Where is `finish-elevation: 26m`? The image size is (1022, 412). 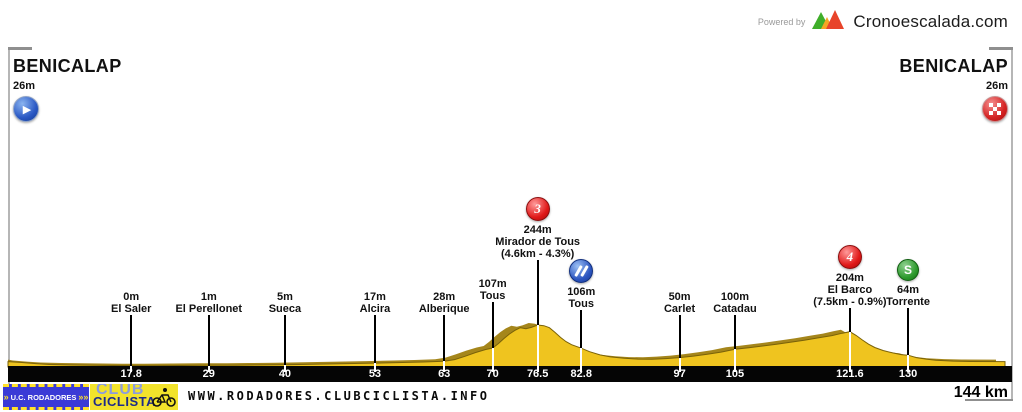 finish-elevation: 26m is located at coordinates (996, 86).